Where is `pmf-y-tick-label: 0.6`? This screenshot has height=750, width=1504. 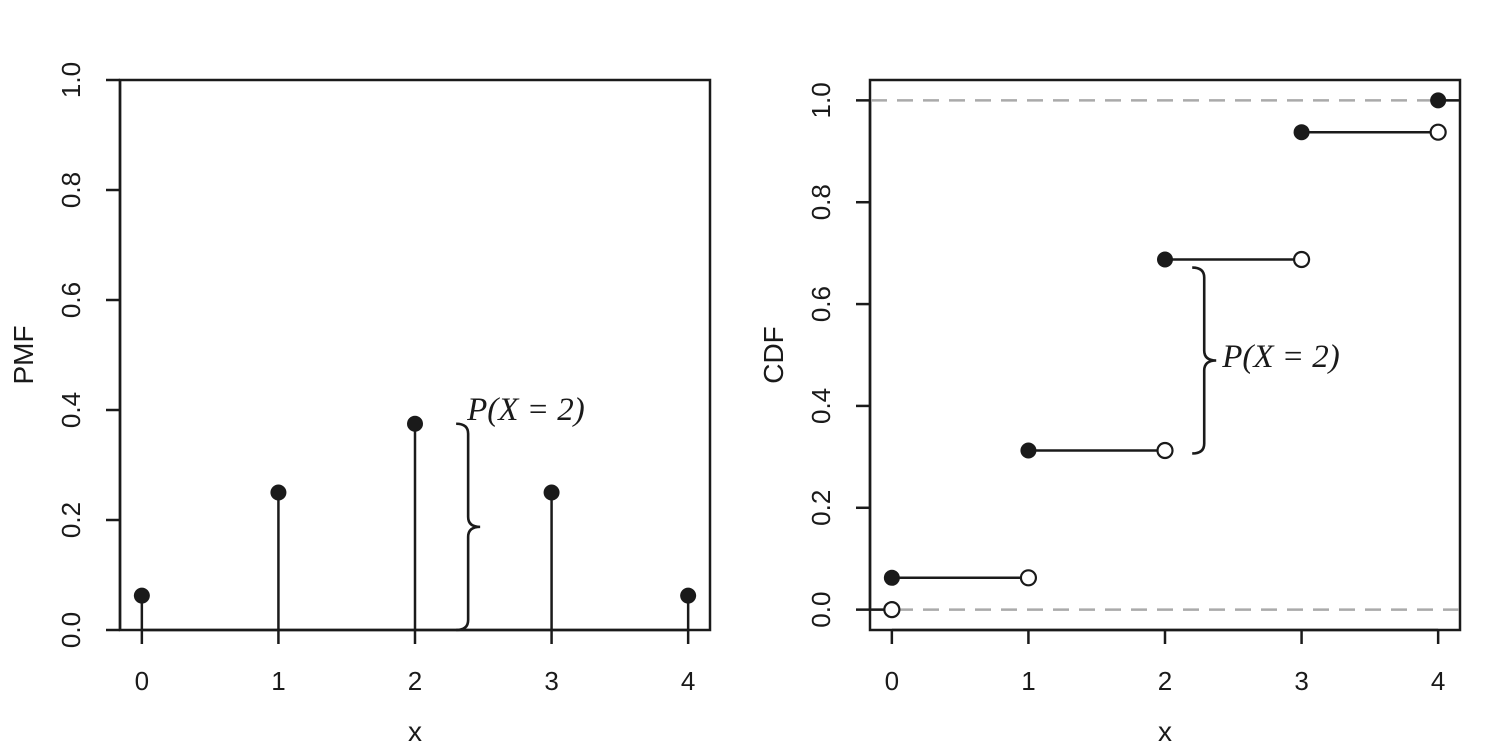 pmf-y-tick-label: 0.6 is located at coordinates (71, 300).